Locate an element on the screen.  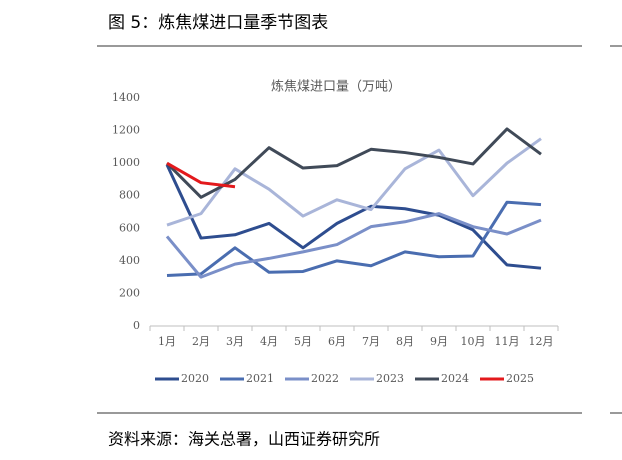
x-tick-label: 1月 is located at coordinates (167, 341).